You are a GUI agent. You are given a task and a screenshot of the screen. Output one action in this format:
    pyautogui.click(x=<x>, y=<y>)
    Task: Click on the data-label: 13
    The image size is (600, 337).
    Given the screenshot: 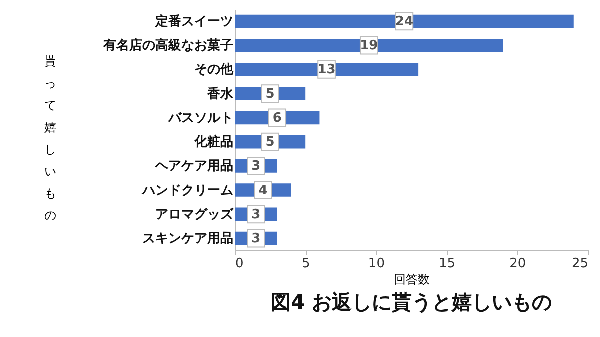 What is the action you would take?
    pyautogui.click(x=327, y=70)
    